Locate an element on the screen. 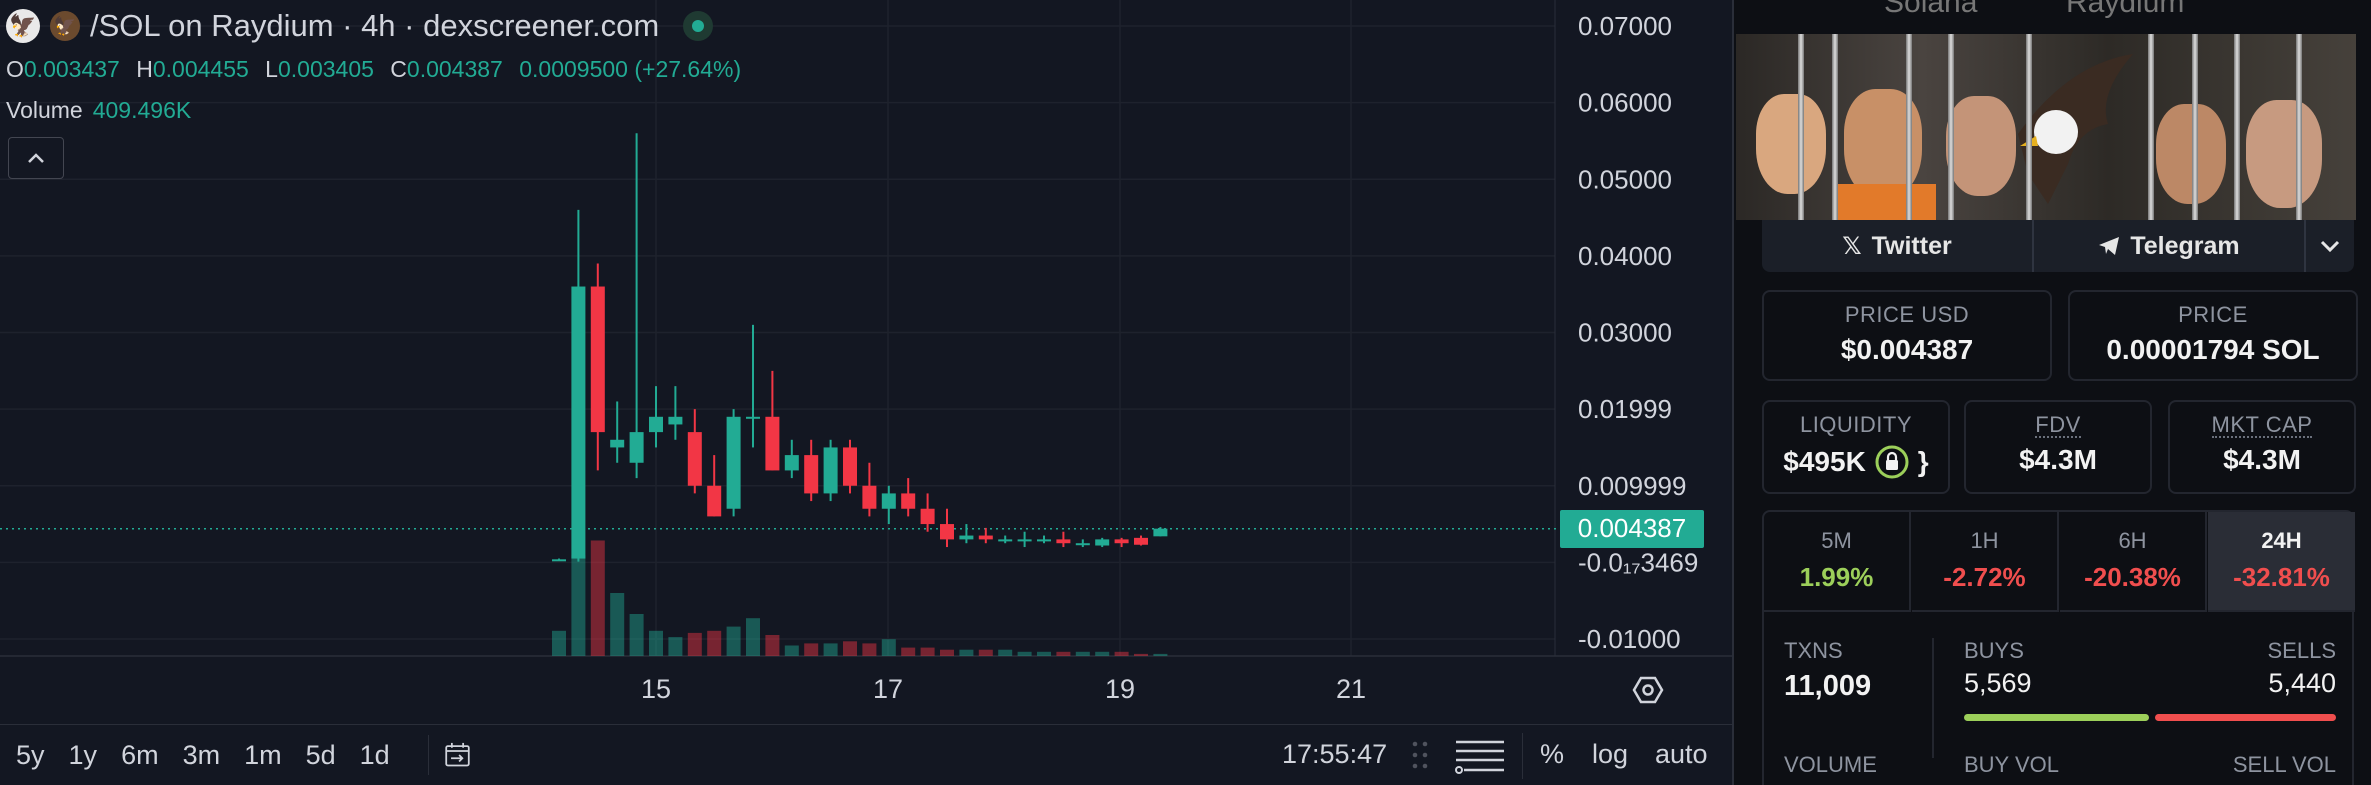 This screenshot has width=2371, height=785. buys-value: 5,569 is located at coordinates (1998, 683).